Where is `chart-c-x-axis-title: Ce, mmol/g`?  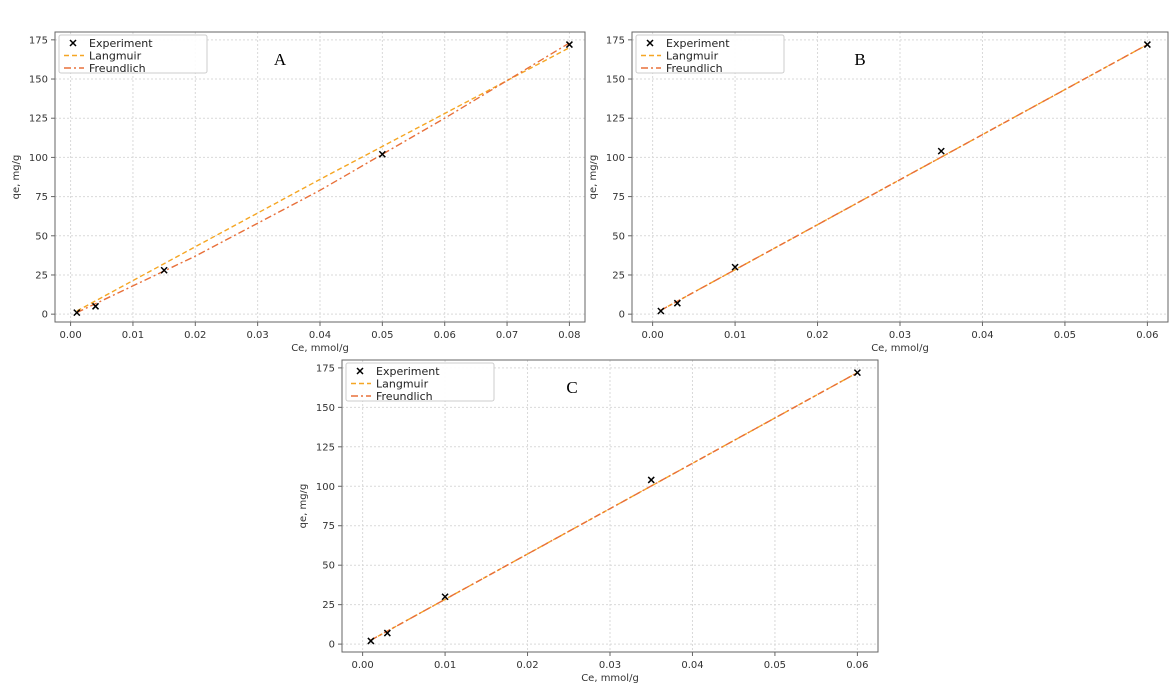
chart-c-x-axis-title: Ce, mmol/g is located at coordinates (610, 678).